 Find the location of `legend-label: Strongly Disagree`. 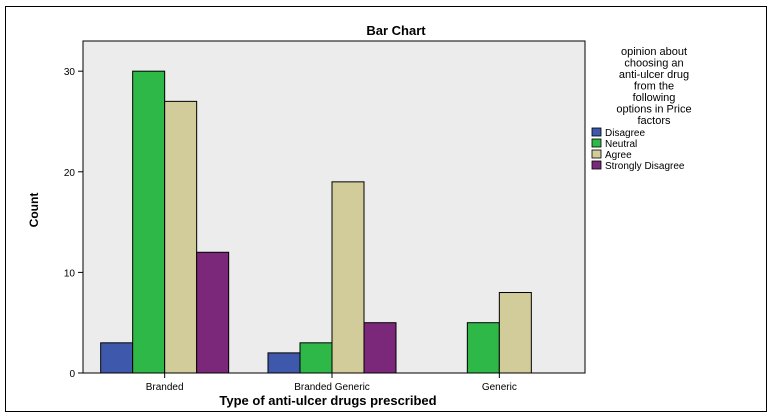

legend-label: Strongly Disagree is located at coordinates (645, 166).